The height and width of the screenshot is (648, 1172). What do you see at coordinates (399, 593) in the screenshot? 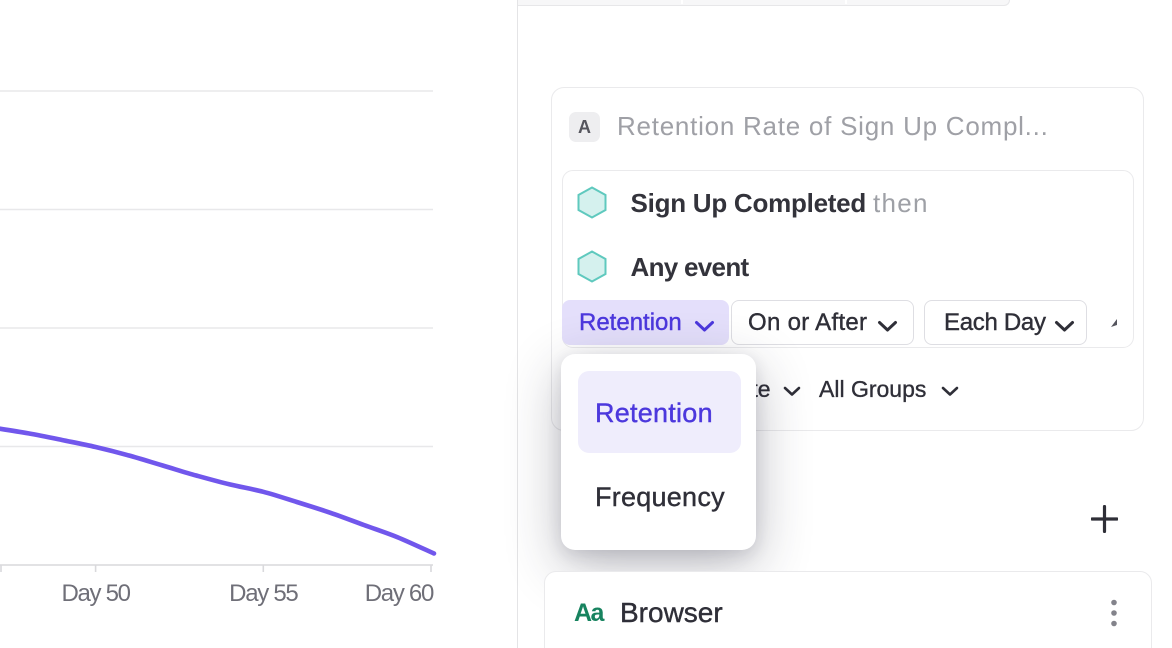
I see `svg-text: Day 60` at bounding box center [399, 593].